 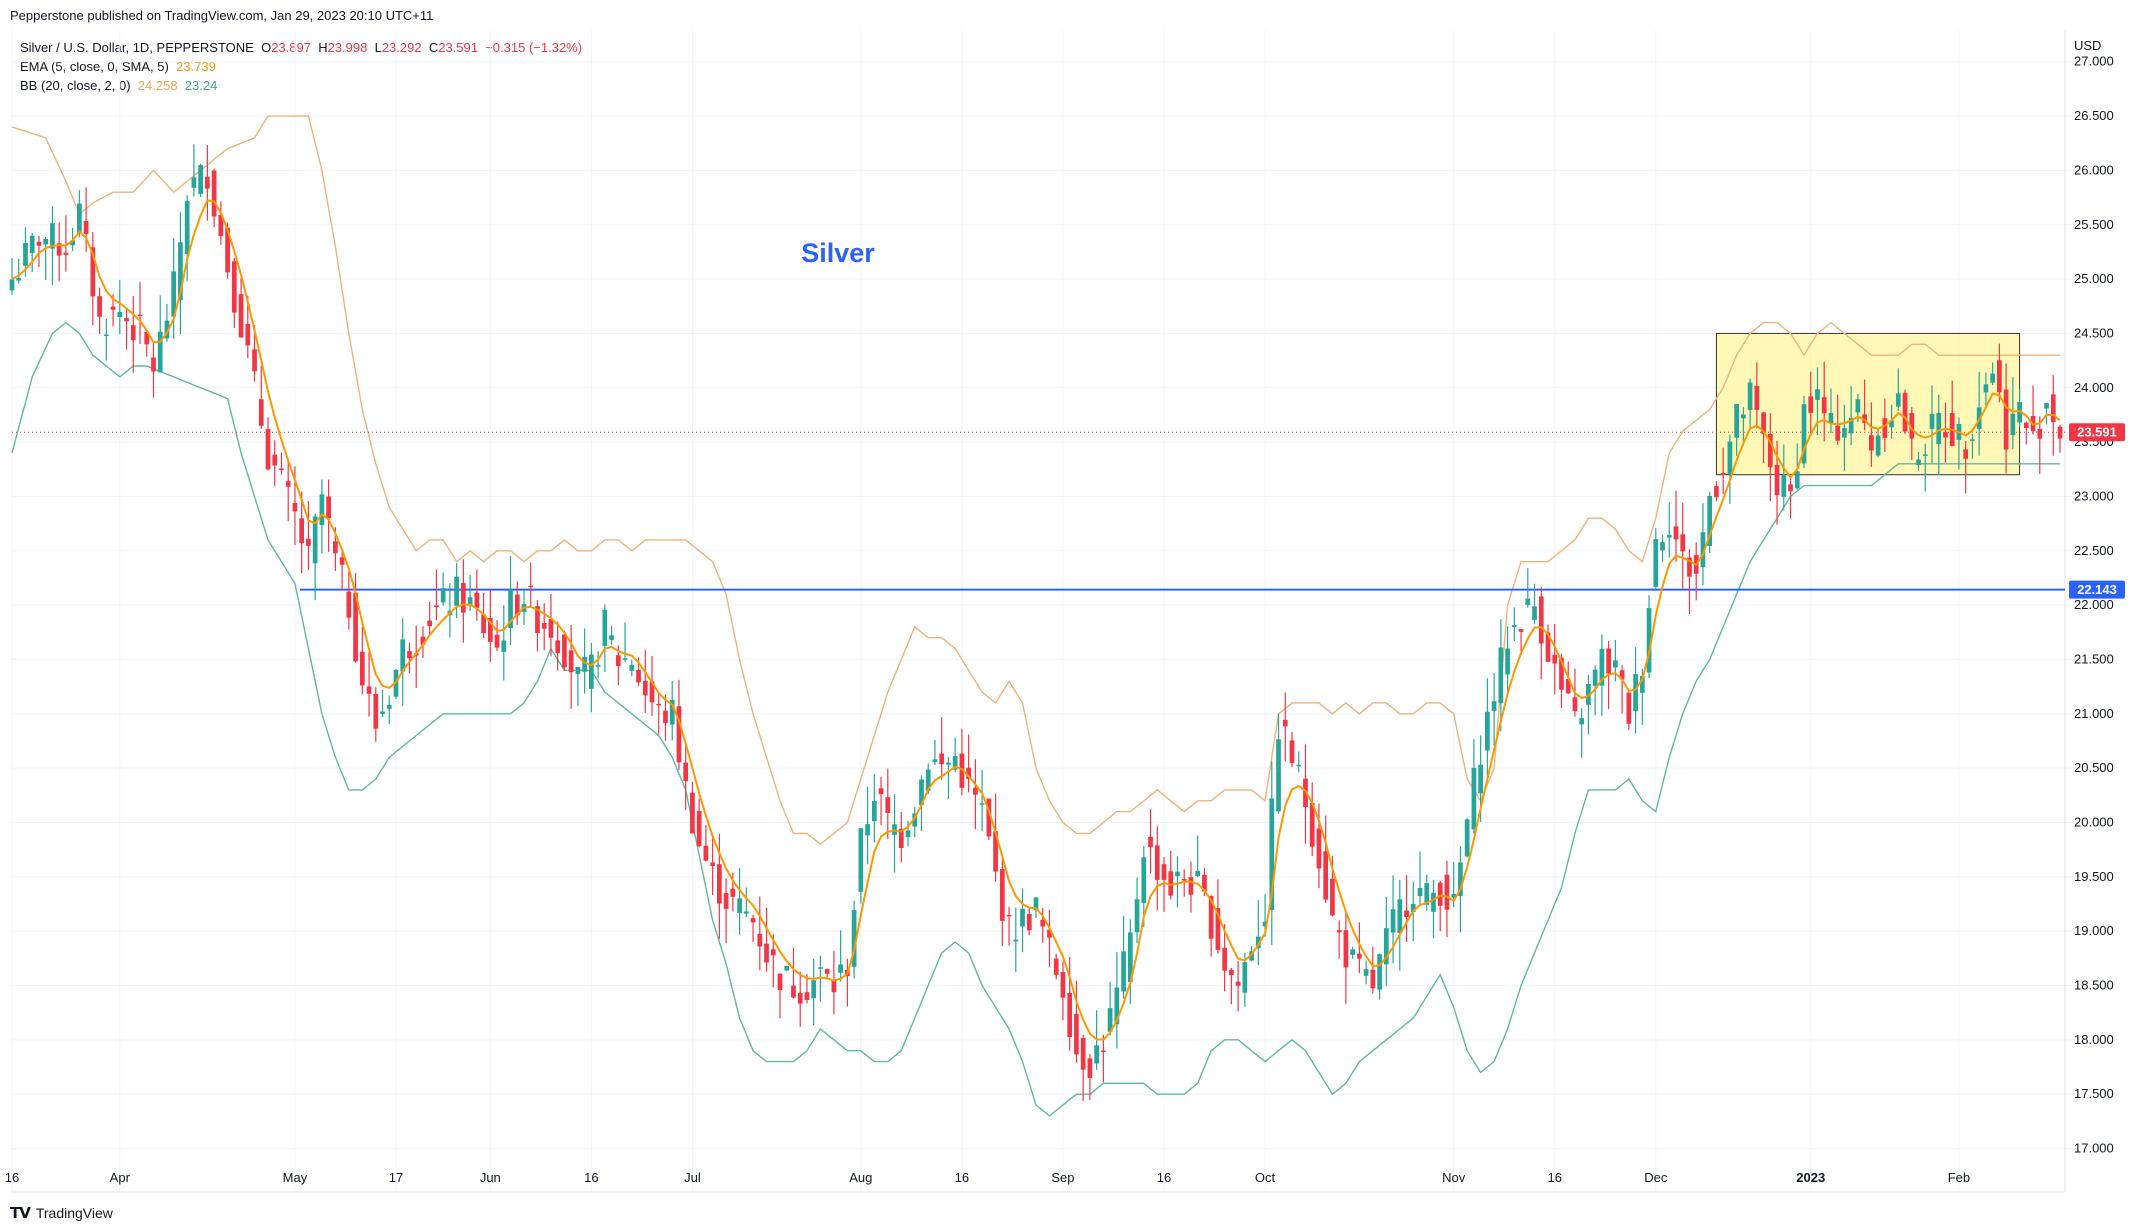 I want to click on level-price-badge: 22.143, so click(x=2097, y=589).